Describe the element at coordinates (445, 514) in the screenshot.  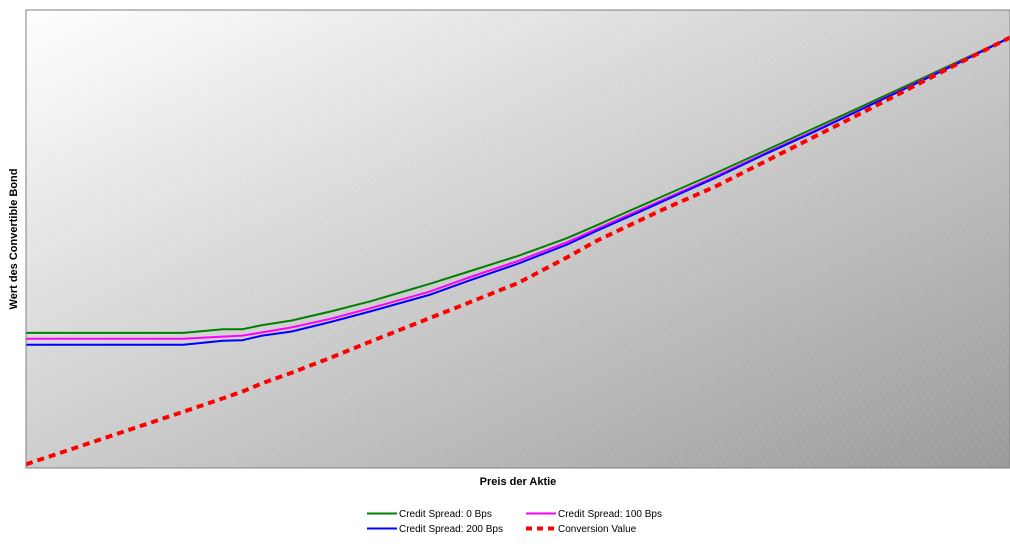
I see `legend-label: Credit Spread: 0 Bps` at that location.